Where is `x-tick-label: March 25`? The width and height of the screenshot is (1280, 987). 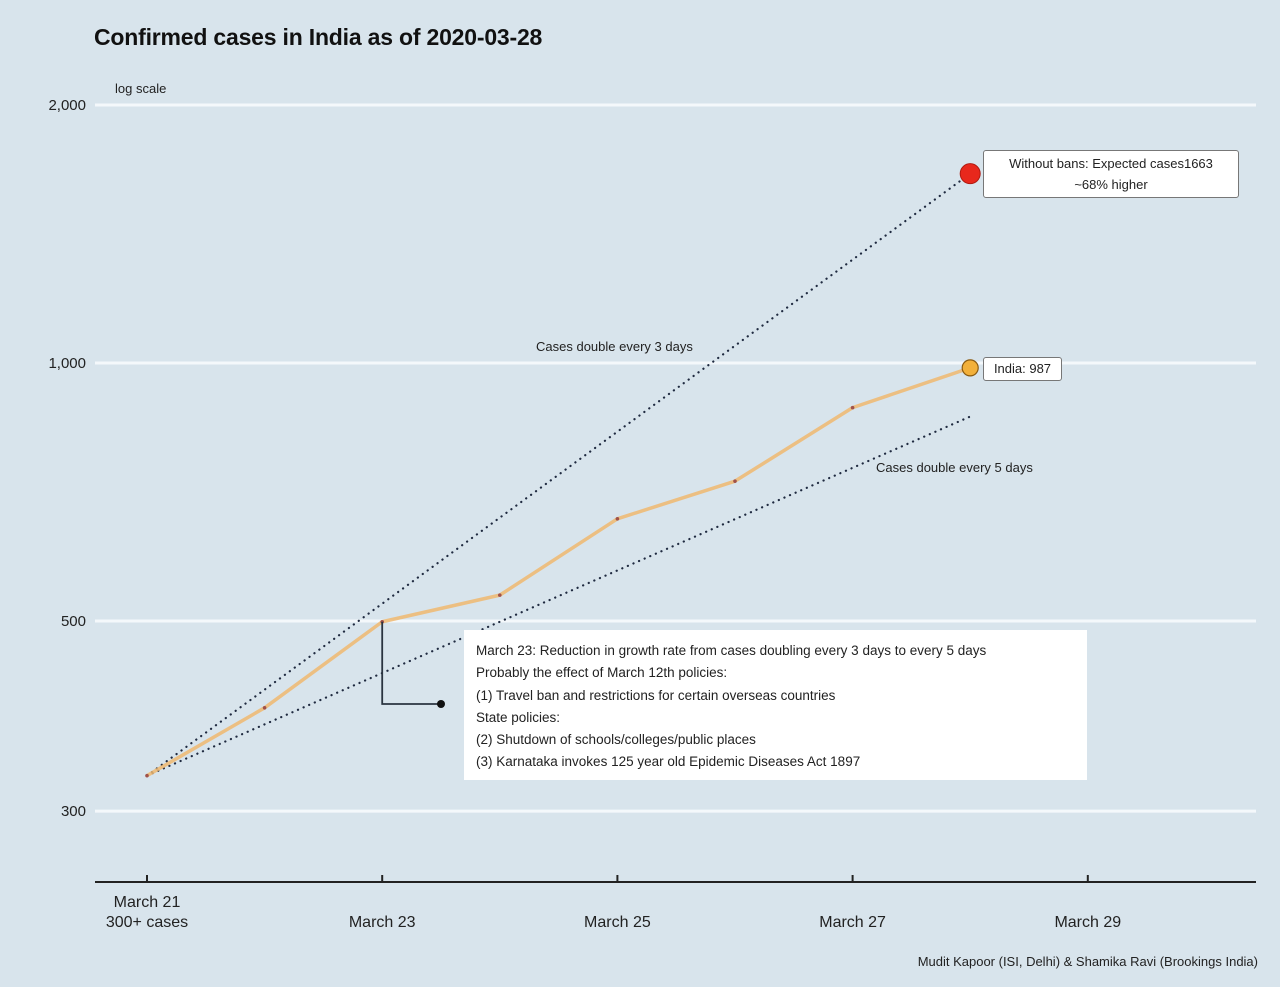 x-tick-label: March 25 is located at coordinates (617, 922).